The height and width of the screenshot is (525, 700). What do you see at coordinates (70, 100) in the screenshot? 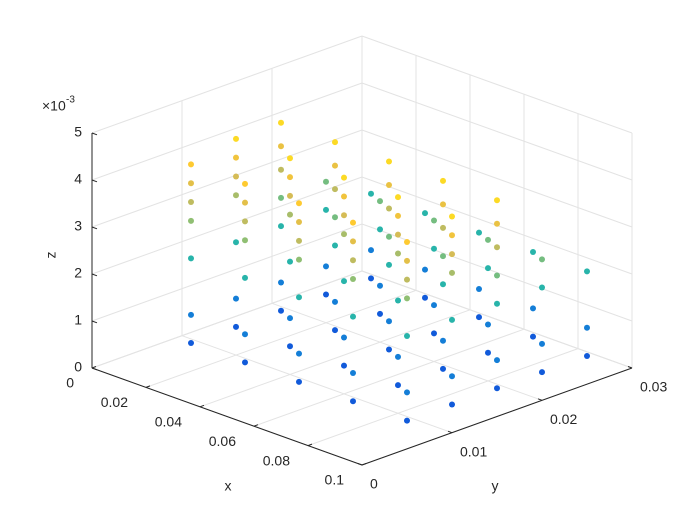
I see `z-multiplier-power: -3` at bounding box center [70, 100].